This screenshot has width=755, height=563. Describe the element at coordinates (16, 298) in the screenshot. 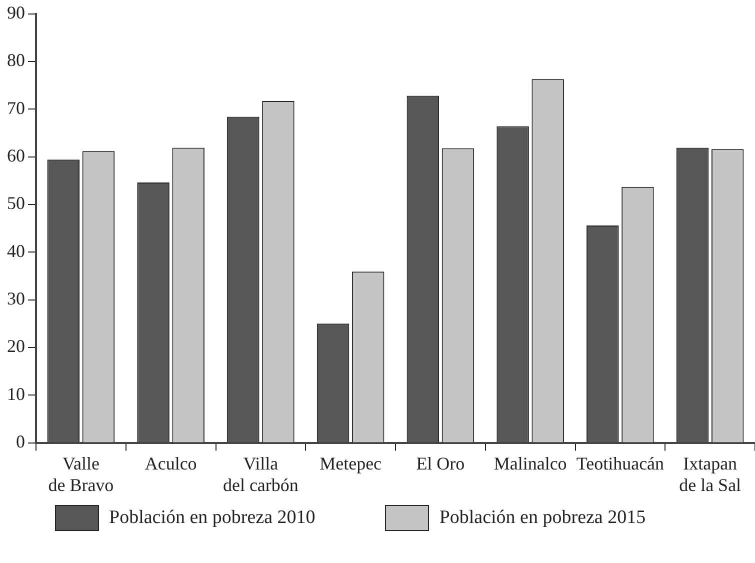

I see `y-tick-label: 30` at that location.